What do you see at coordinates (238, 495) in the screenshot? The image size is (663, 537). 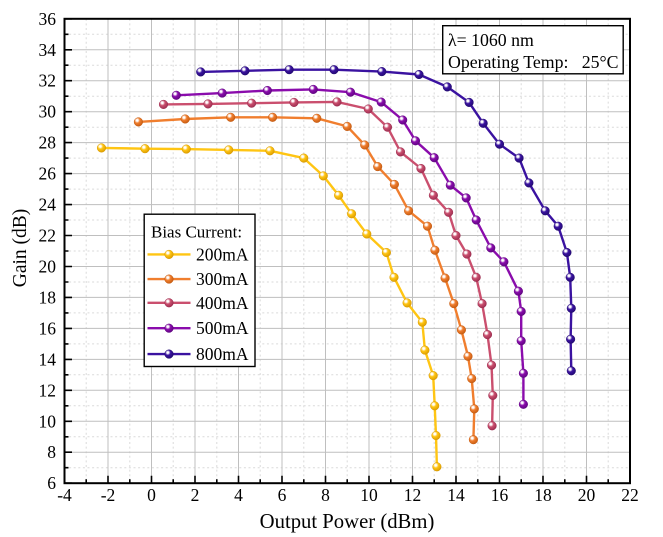 I see `svg-text: 4` at bounding box center [238, 495].